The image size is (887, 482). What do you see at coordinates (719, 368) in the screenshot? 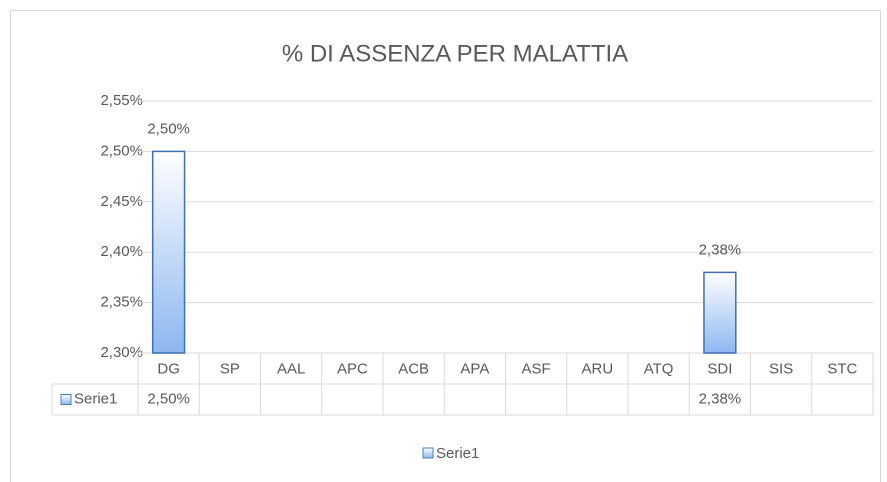
I see `x-tick-label: SDI` at bounding box center [719, 368].